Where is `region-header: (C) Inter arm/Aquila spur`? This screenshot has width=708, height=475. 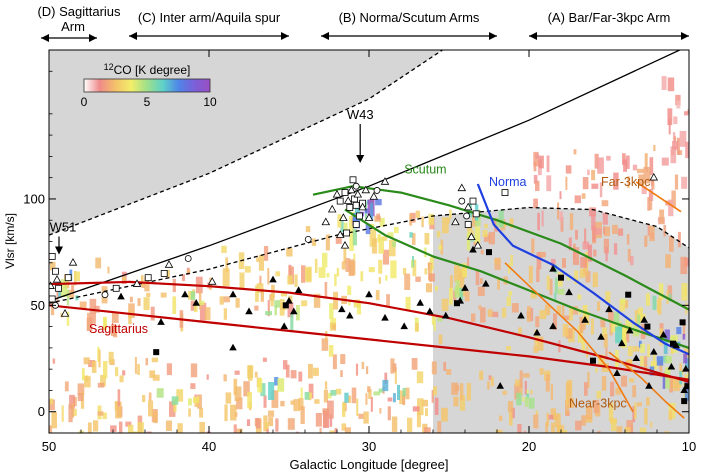 region-header: (C) Inter arm/Aquila spur is located at coordinates (209, 25).